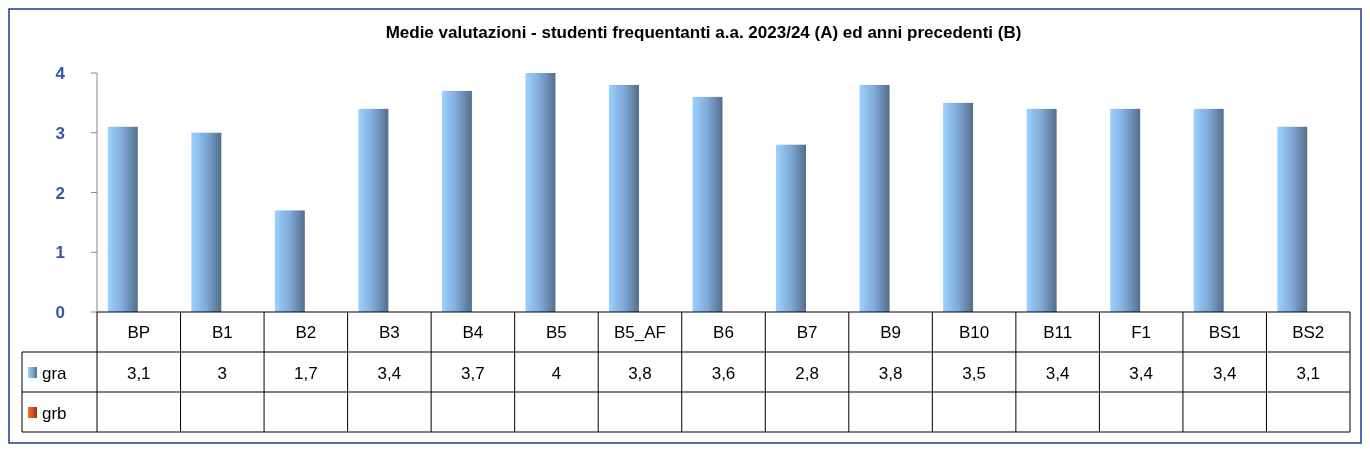  I want to click on y-tick-label: 4, so click(60, 73).